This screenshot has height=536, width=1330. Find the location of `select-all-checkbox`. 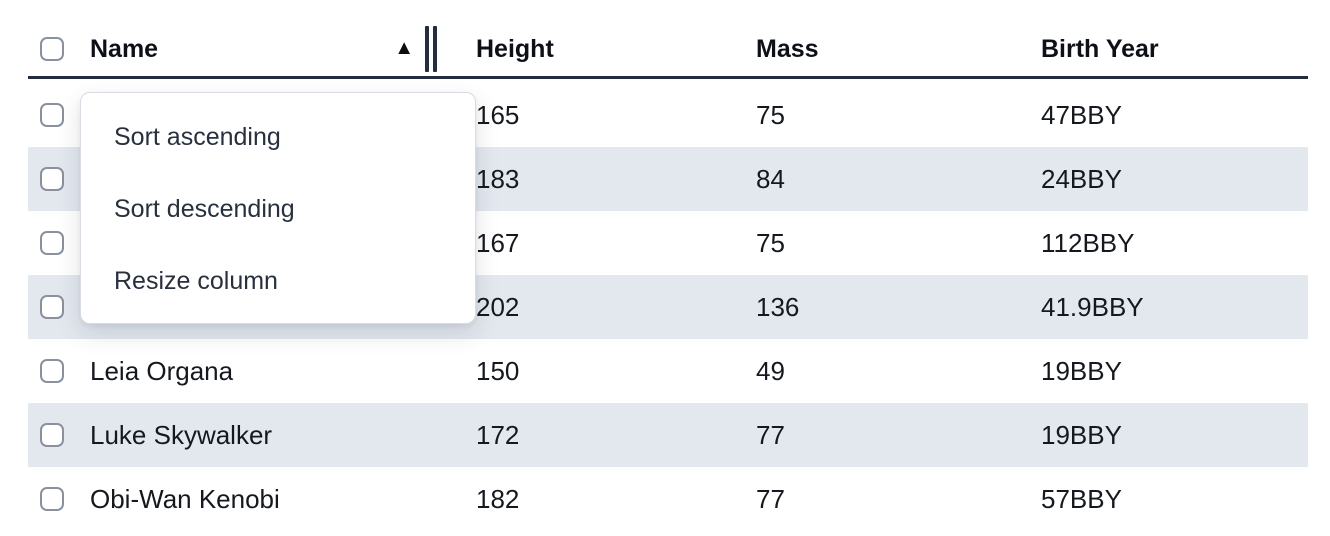

select-all-checkbox is located at coordinates (52, 49).